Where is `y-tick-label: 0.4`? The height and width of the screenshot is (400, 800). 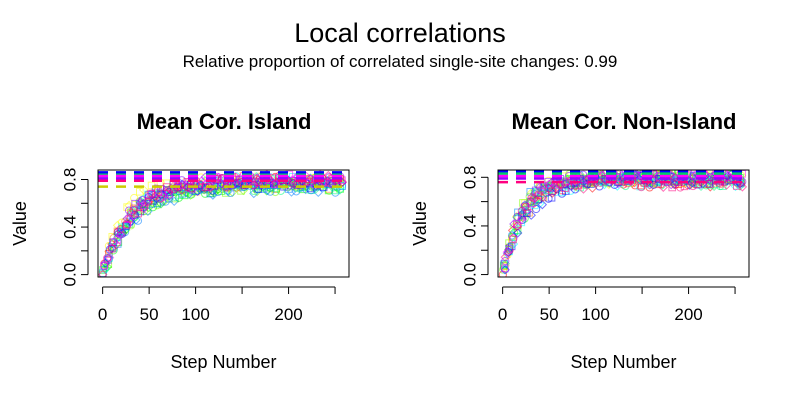 y-tick-label: 0.4 is located at coordinates (70, 227).